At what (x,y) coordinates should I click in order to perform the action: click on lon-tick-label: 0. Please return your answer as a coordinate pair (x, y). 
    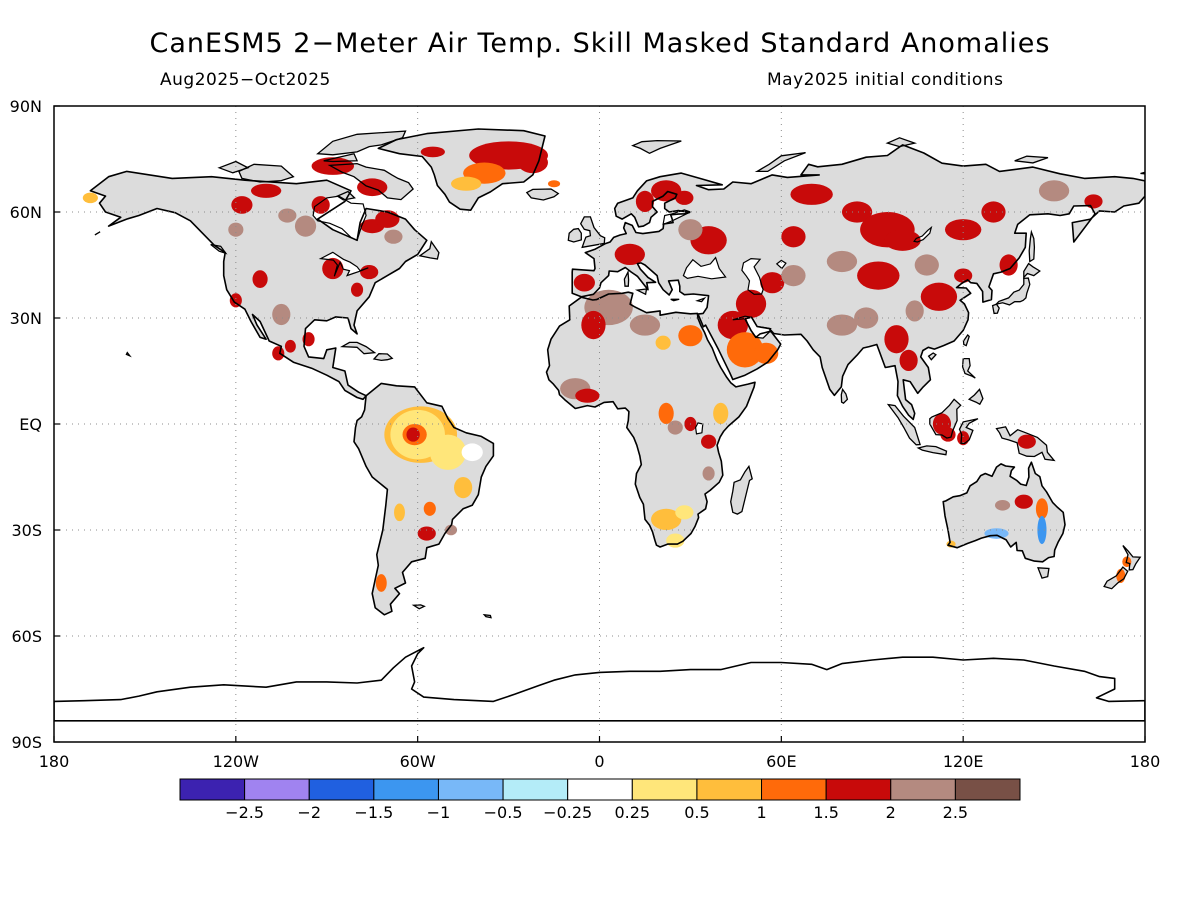
    Looking at the image, I should click on (599, 761).